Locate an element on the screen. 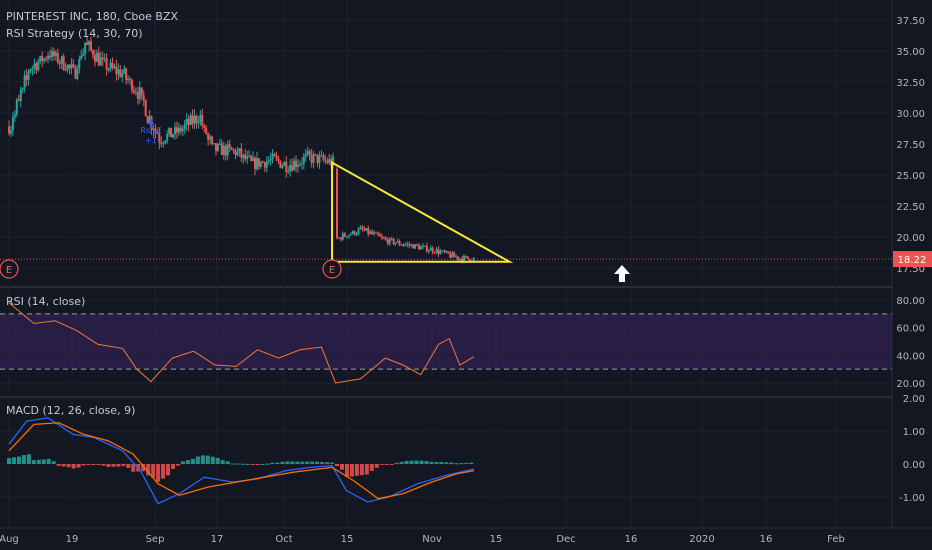 This screenshot has height=550, width=932. price-tick-label: 27.50 is located at coordinates (910, 145).